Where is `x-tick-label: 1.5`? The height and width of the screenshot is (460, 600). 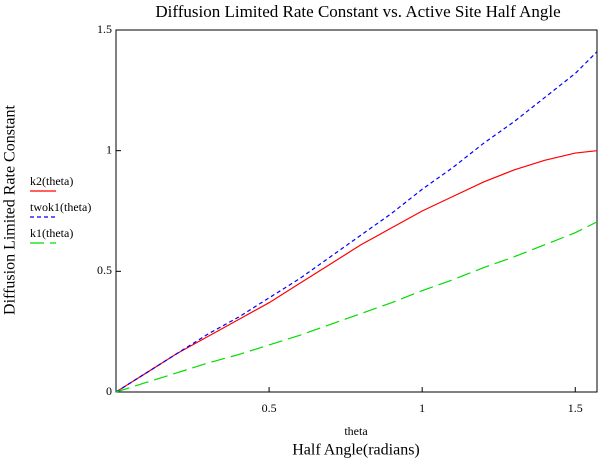
x-tick-label: 1.5 is located at coordinates (575, 408).